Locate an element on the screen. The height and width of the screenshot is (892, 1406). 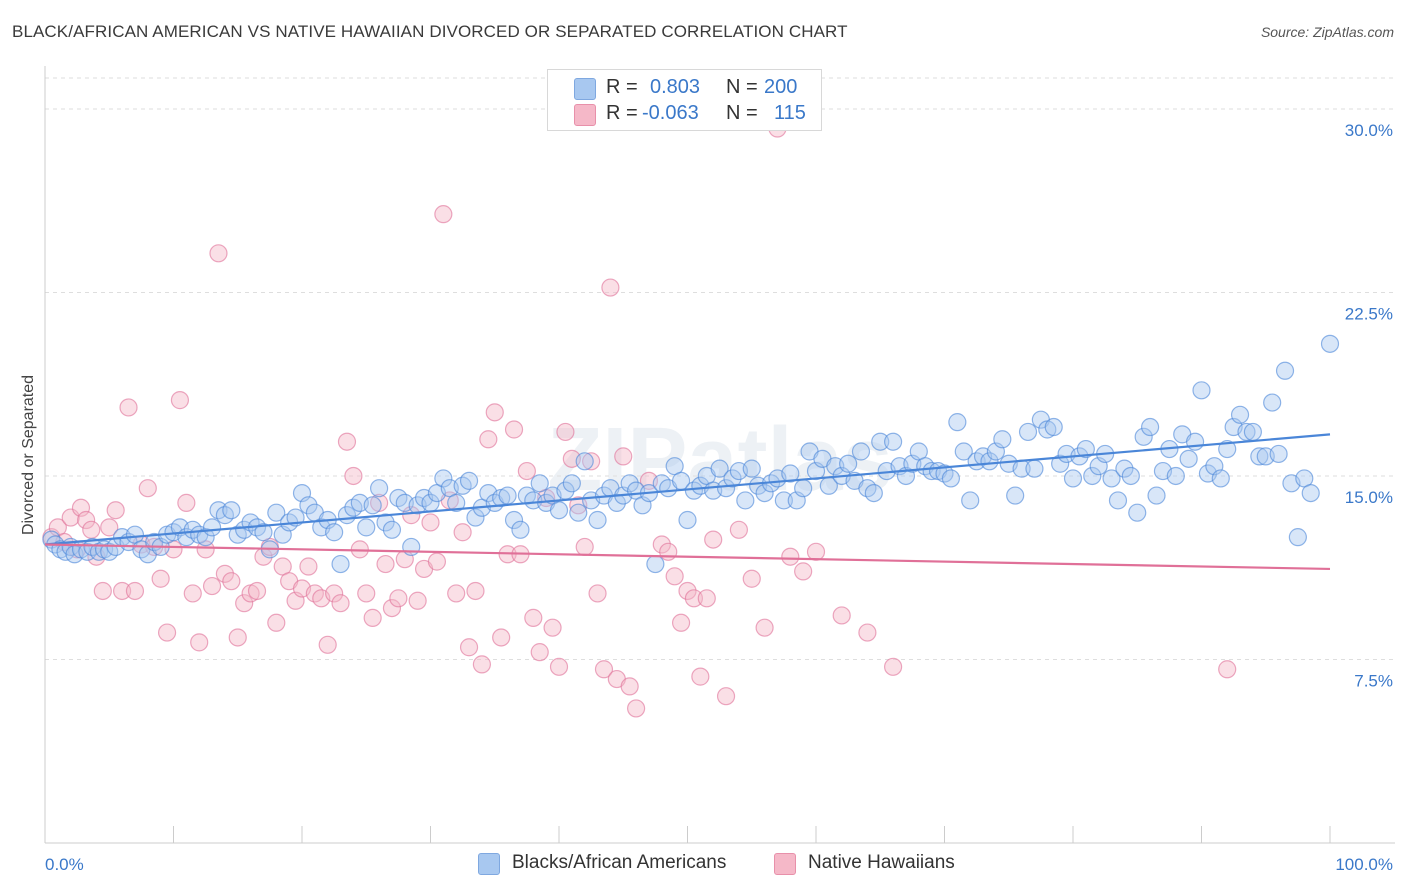
trend-lines is located at coordinates (687, 502).